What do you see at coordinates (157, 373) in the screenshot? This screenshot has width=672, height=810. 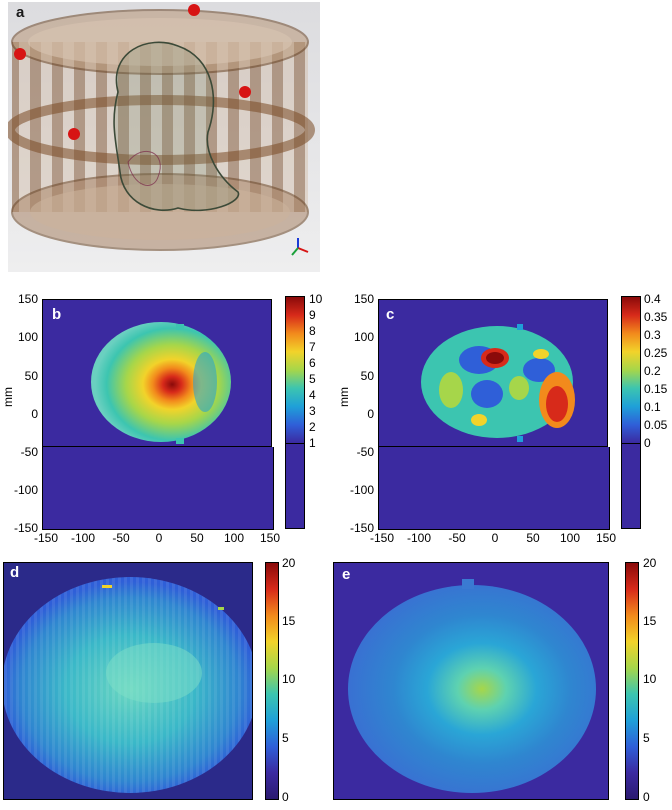 I see `panel-b-heatmap` at bounding box center [157, 373].